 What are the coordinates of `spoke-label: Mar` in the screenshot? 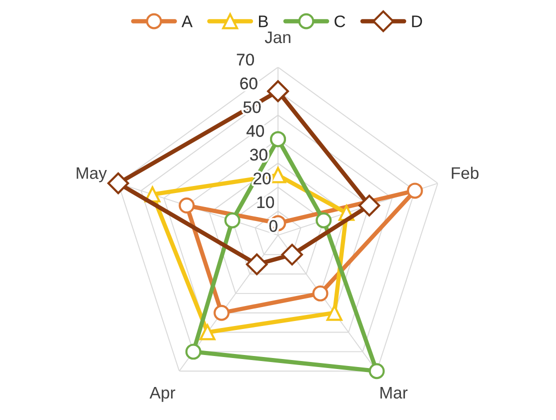 It's located at (394, 392).